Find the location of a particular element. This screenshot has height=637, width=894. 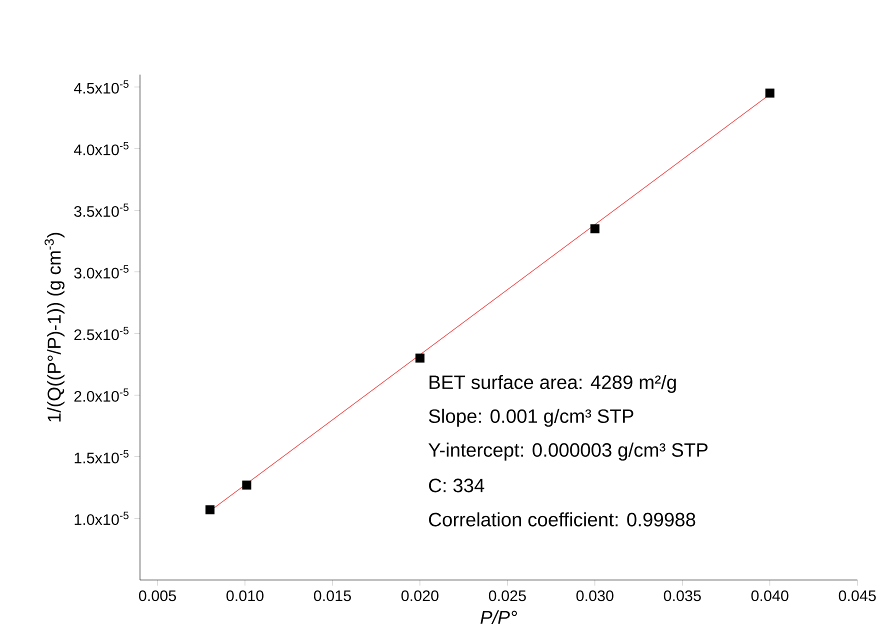

y-tick-label: 3.5x10$^{-5}$ is located at coordinates (101, 210).